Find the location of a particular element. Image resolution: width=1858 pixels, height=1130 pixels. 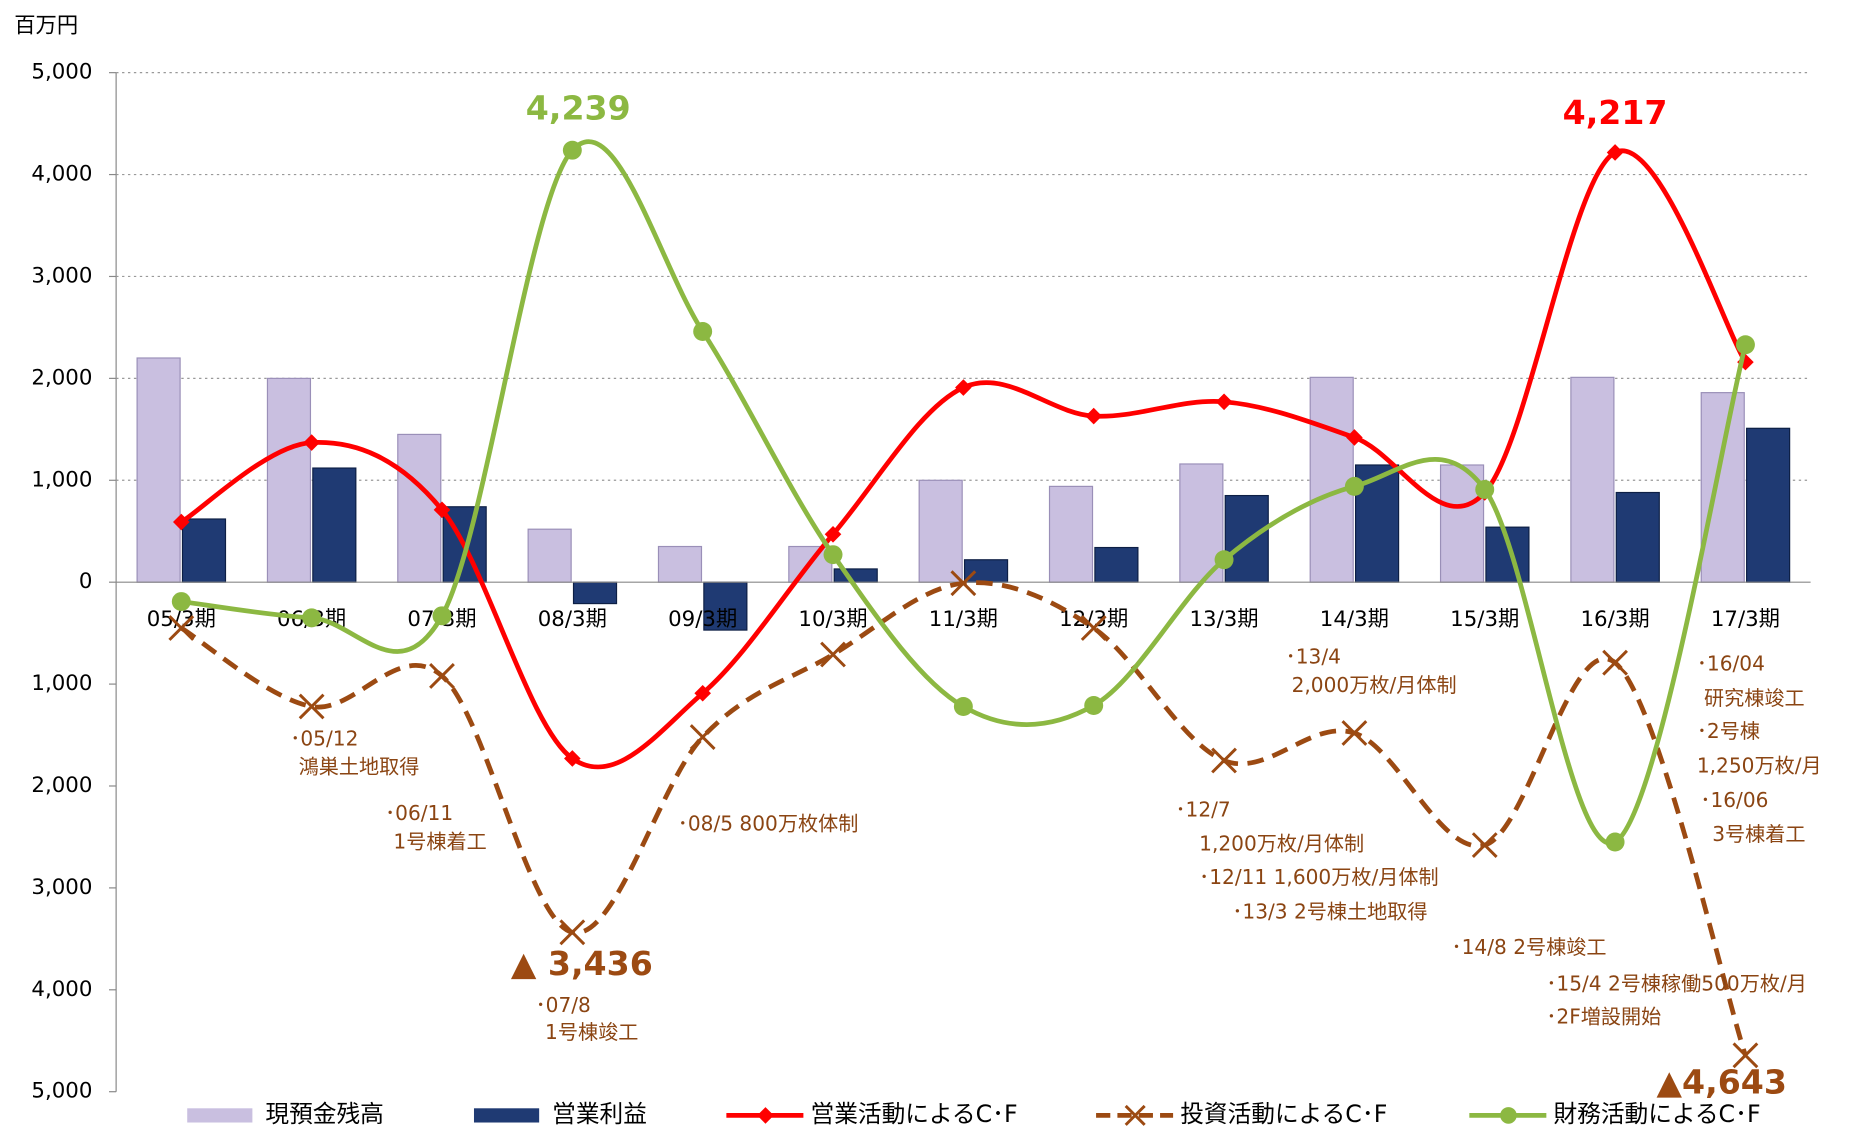

x-tick-label: 09/3期 is located at coordinates (702, 619).